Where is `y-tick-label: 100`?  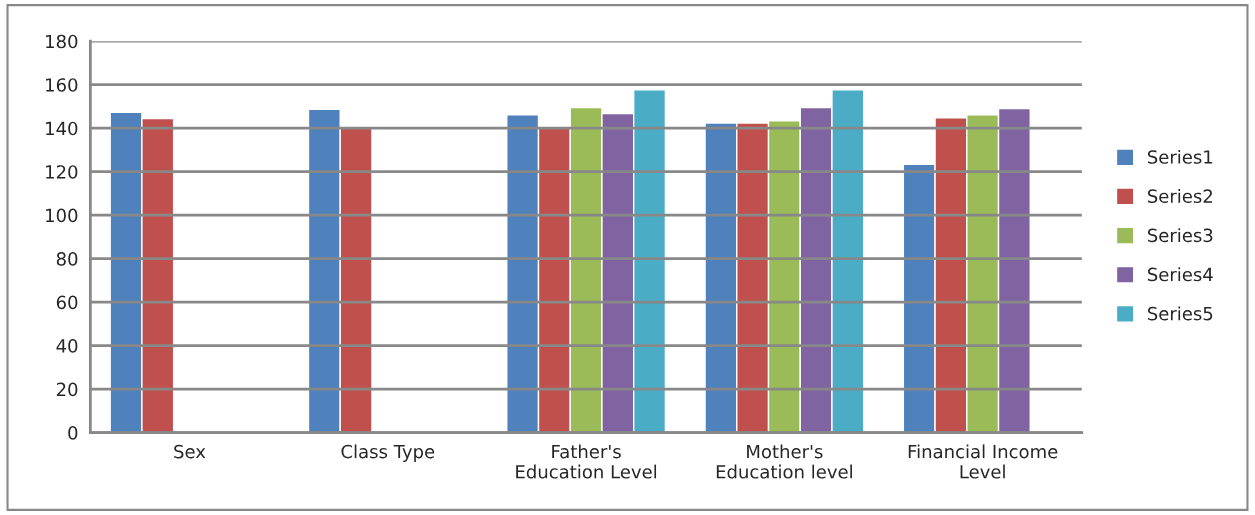 y-tick-label: 100 is located at coordinates (62, 215).